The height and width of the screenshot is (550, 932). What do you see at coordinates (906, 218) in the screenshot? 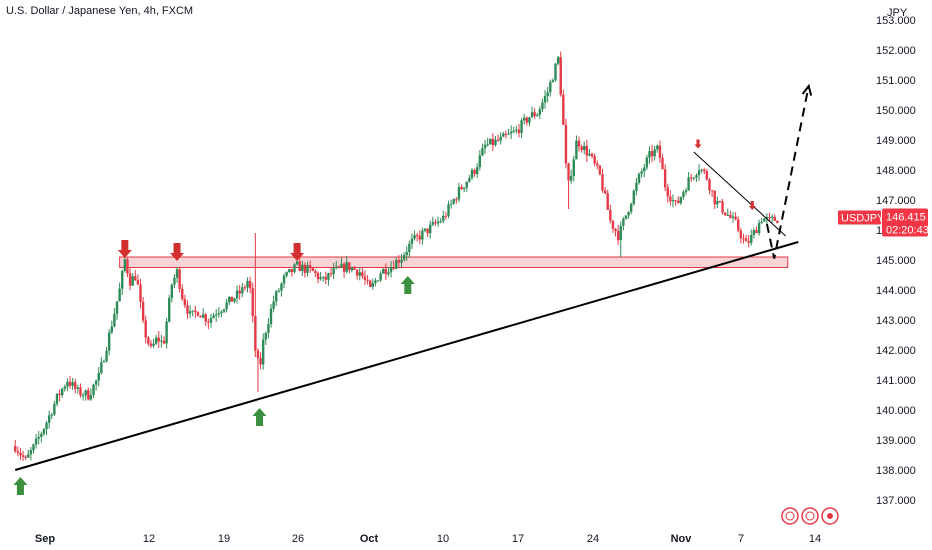
I see `price-tag-value: 146.415` at bounding box center [906, 218].